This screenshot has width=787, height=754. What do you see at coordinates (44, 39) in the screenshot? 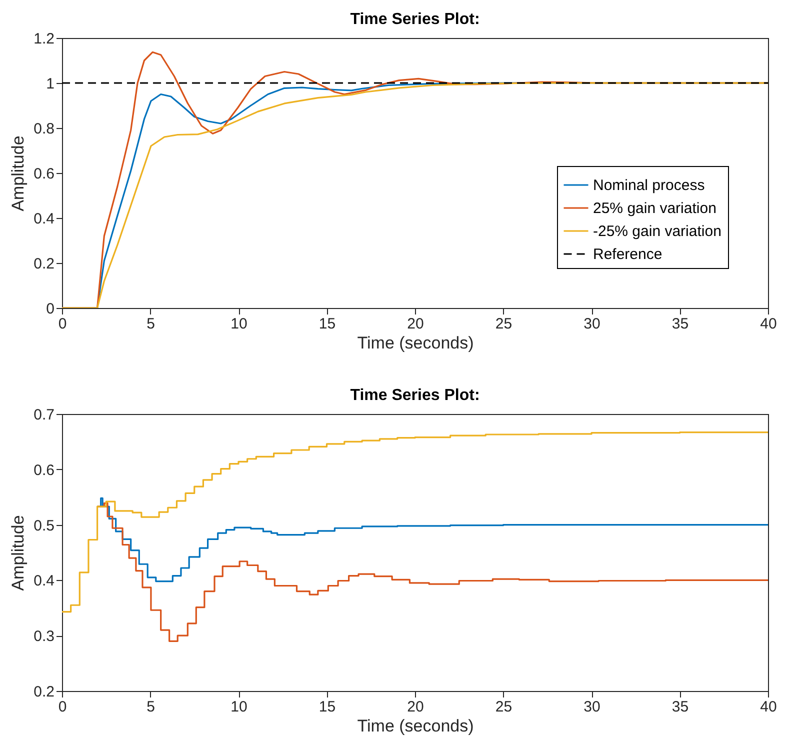
I see `y-tick-label: 1.2` at bounding box center [44, 39].